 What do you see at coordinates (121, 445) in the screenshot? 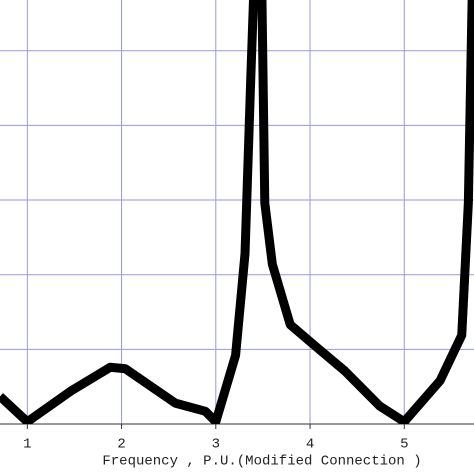
I see `x-tick-label: 2` at bounding box center [121, 445].